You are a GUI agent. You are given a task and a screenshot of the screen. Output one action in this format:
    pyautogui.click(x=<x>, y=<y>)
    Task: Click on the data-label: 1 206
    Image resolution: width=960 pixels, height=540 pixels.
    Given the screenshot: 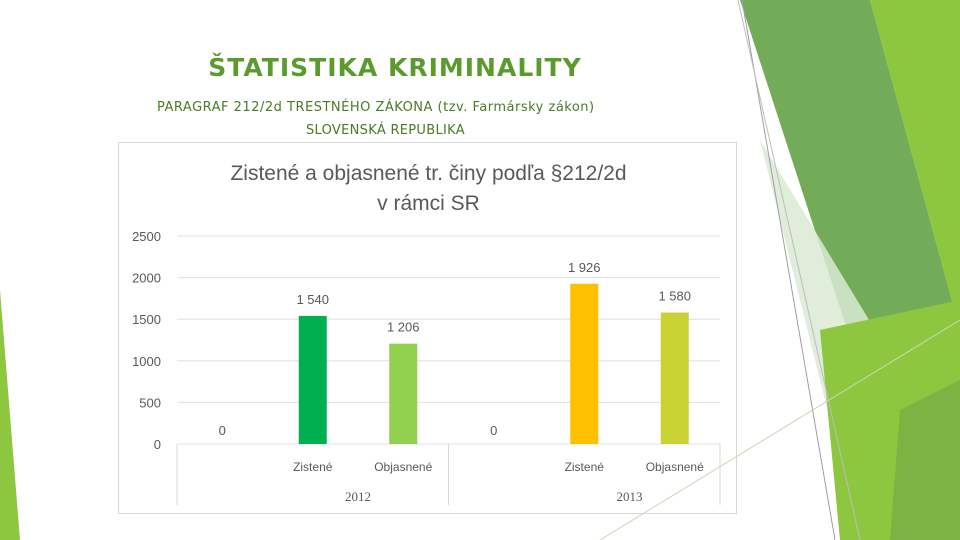 What is the action you would take?
    pyautogui.click(x=403, y=327)
    